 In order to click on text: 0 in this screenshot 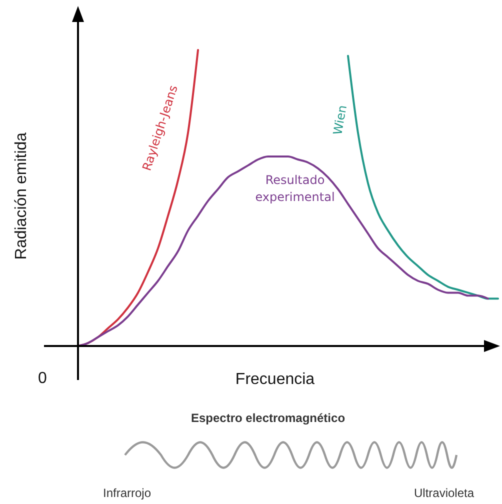, I will do `click(42, 379)`.